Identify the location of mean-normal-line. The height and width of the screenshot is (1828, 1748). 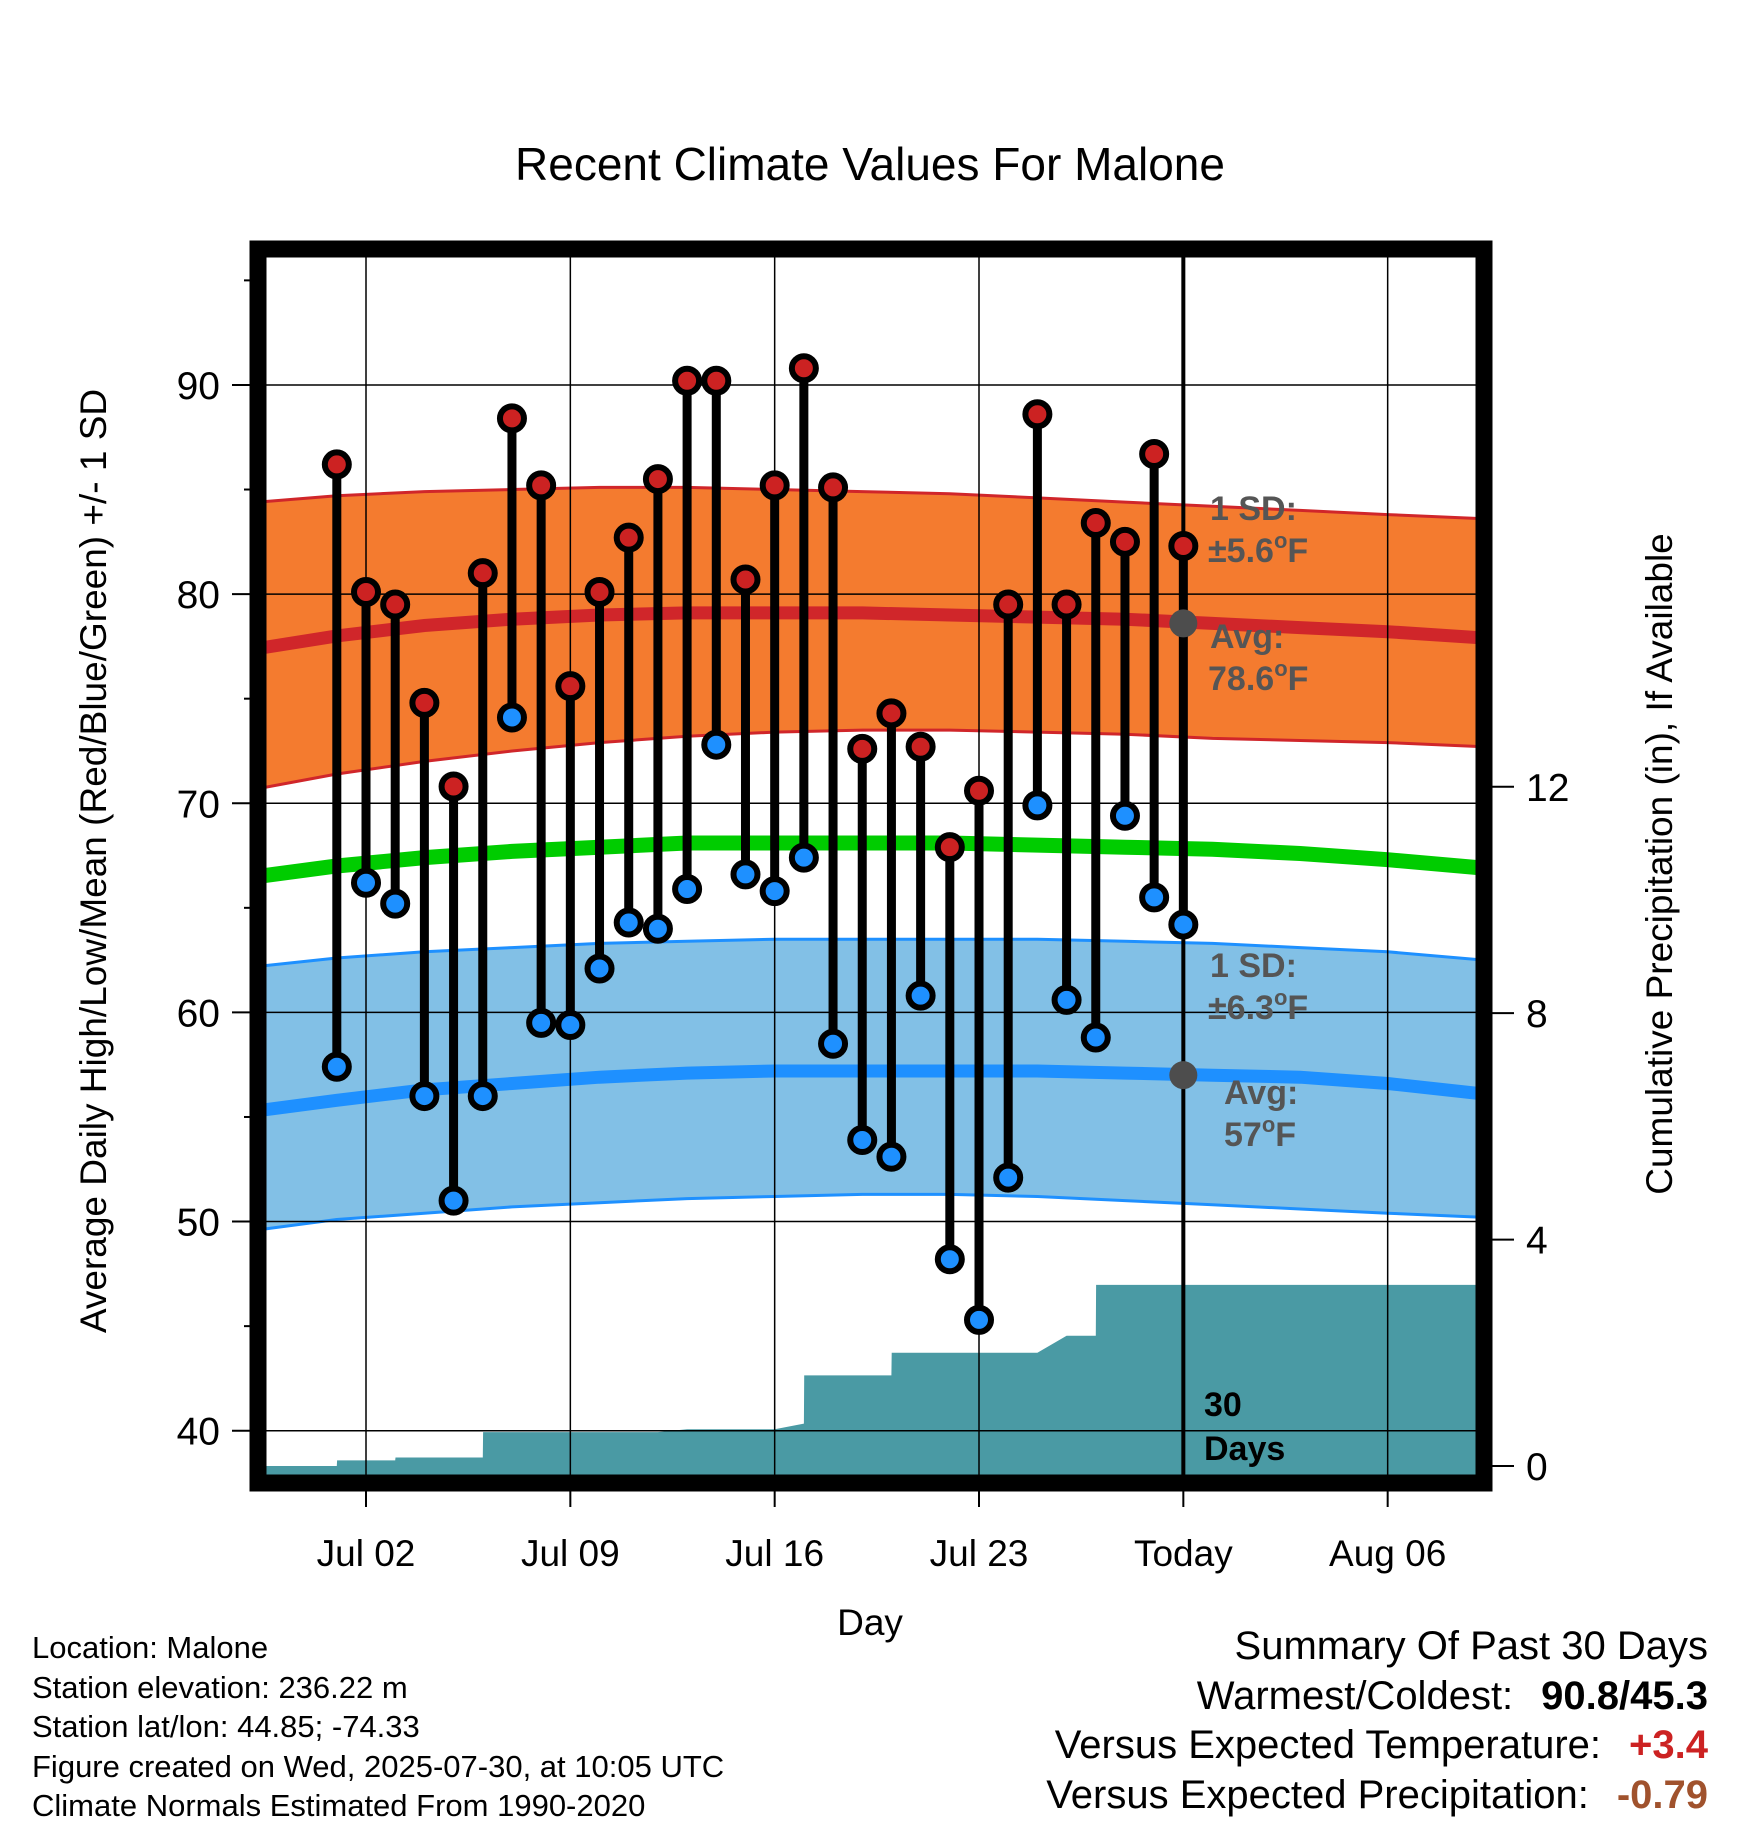
(871, 859).